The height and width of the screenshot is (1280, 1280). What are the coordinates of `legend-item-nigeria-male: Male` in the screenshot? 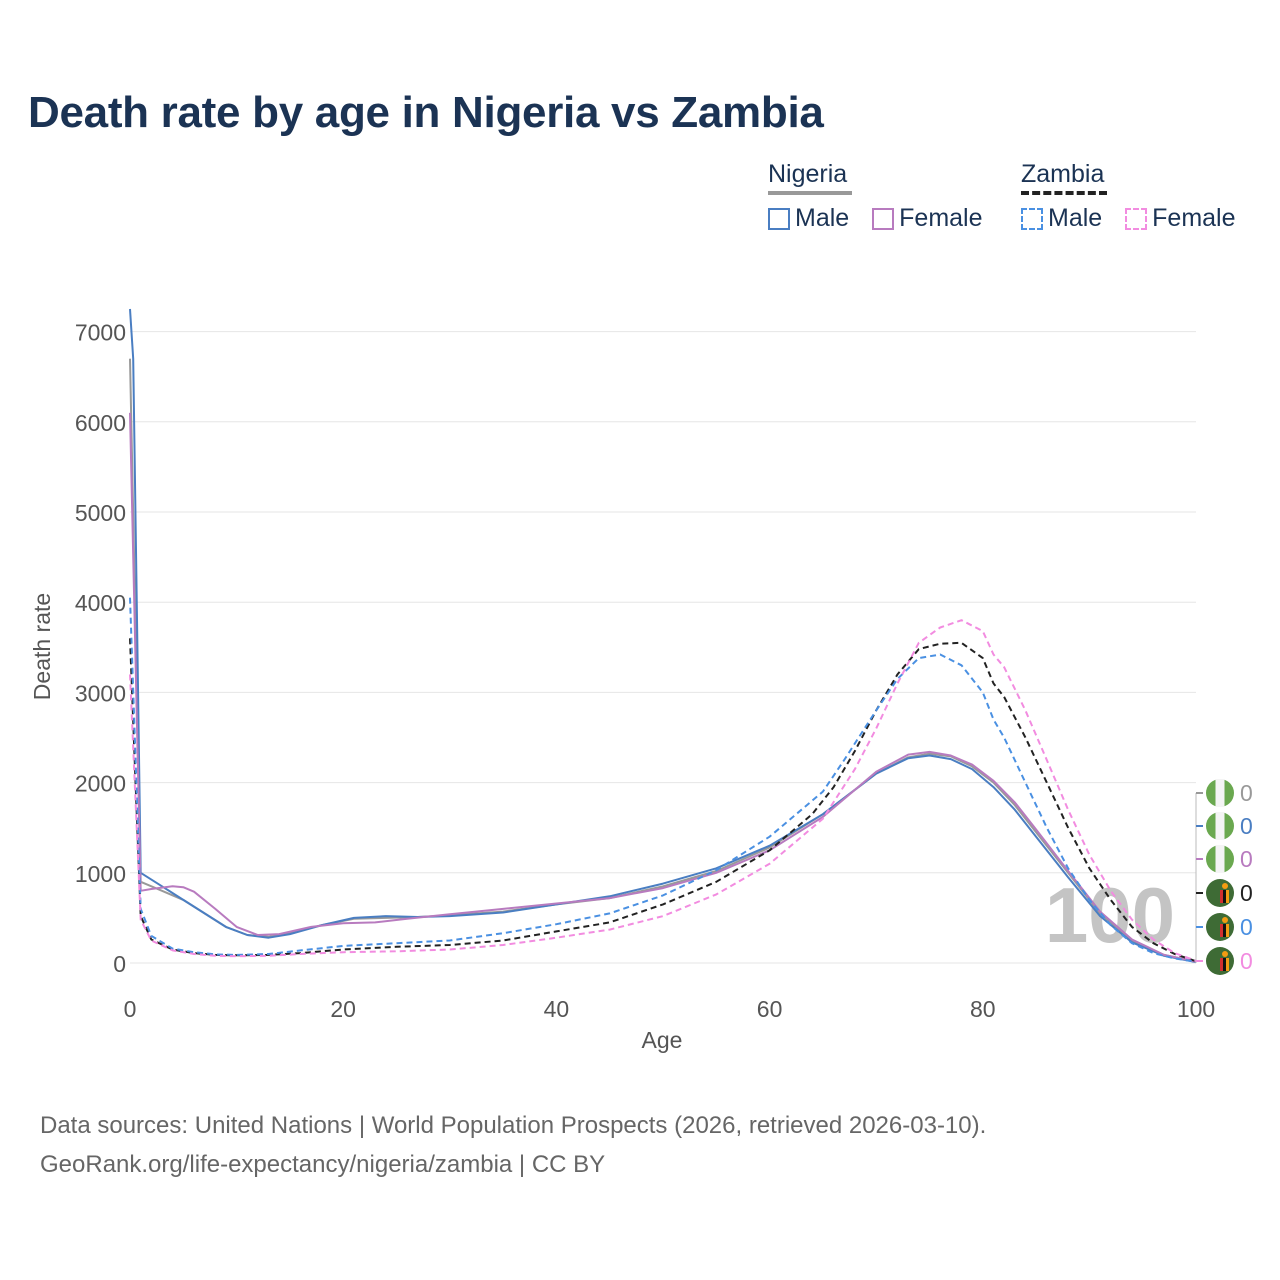 It's located at (808, 218).